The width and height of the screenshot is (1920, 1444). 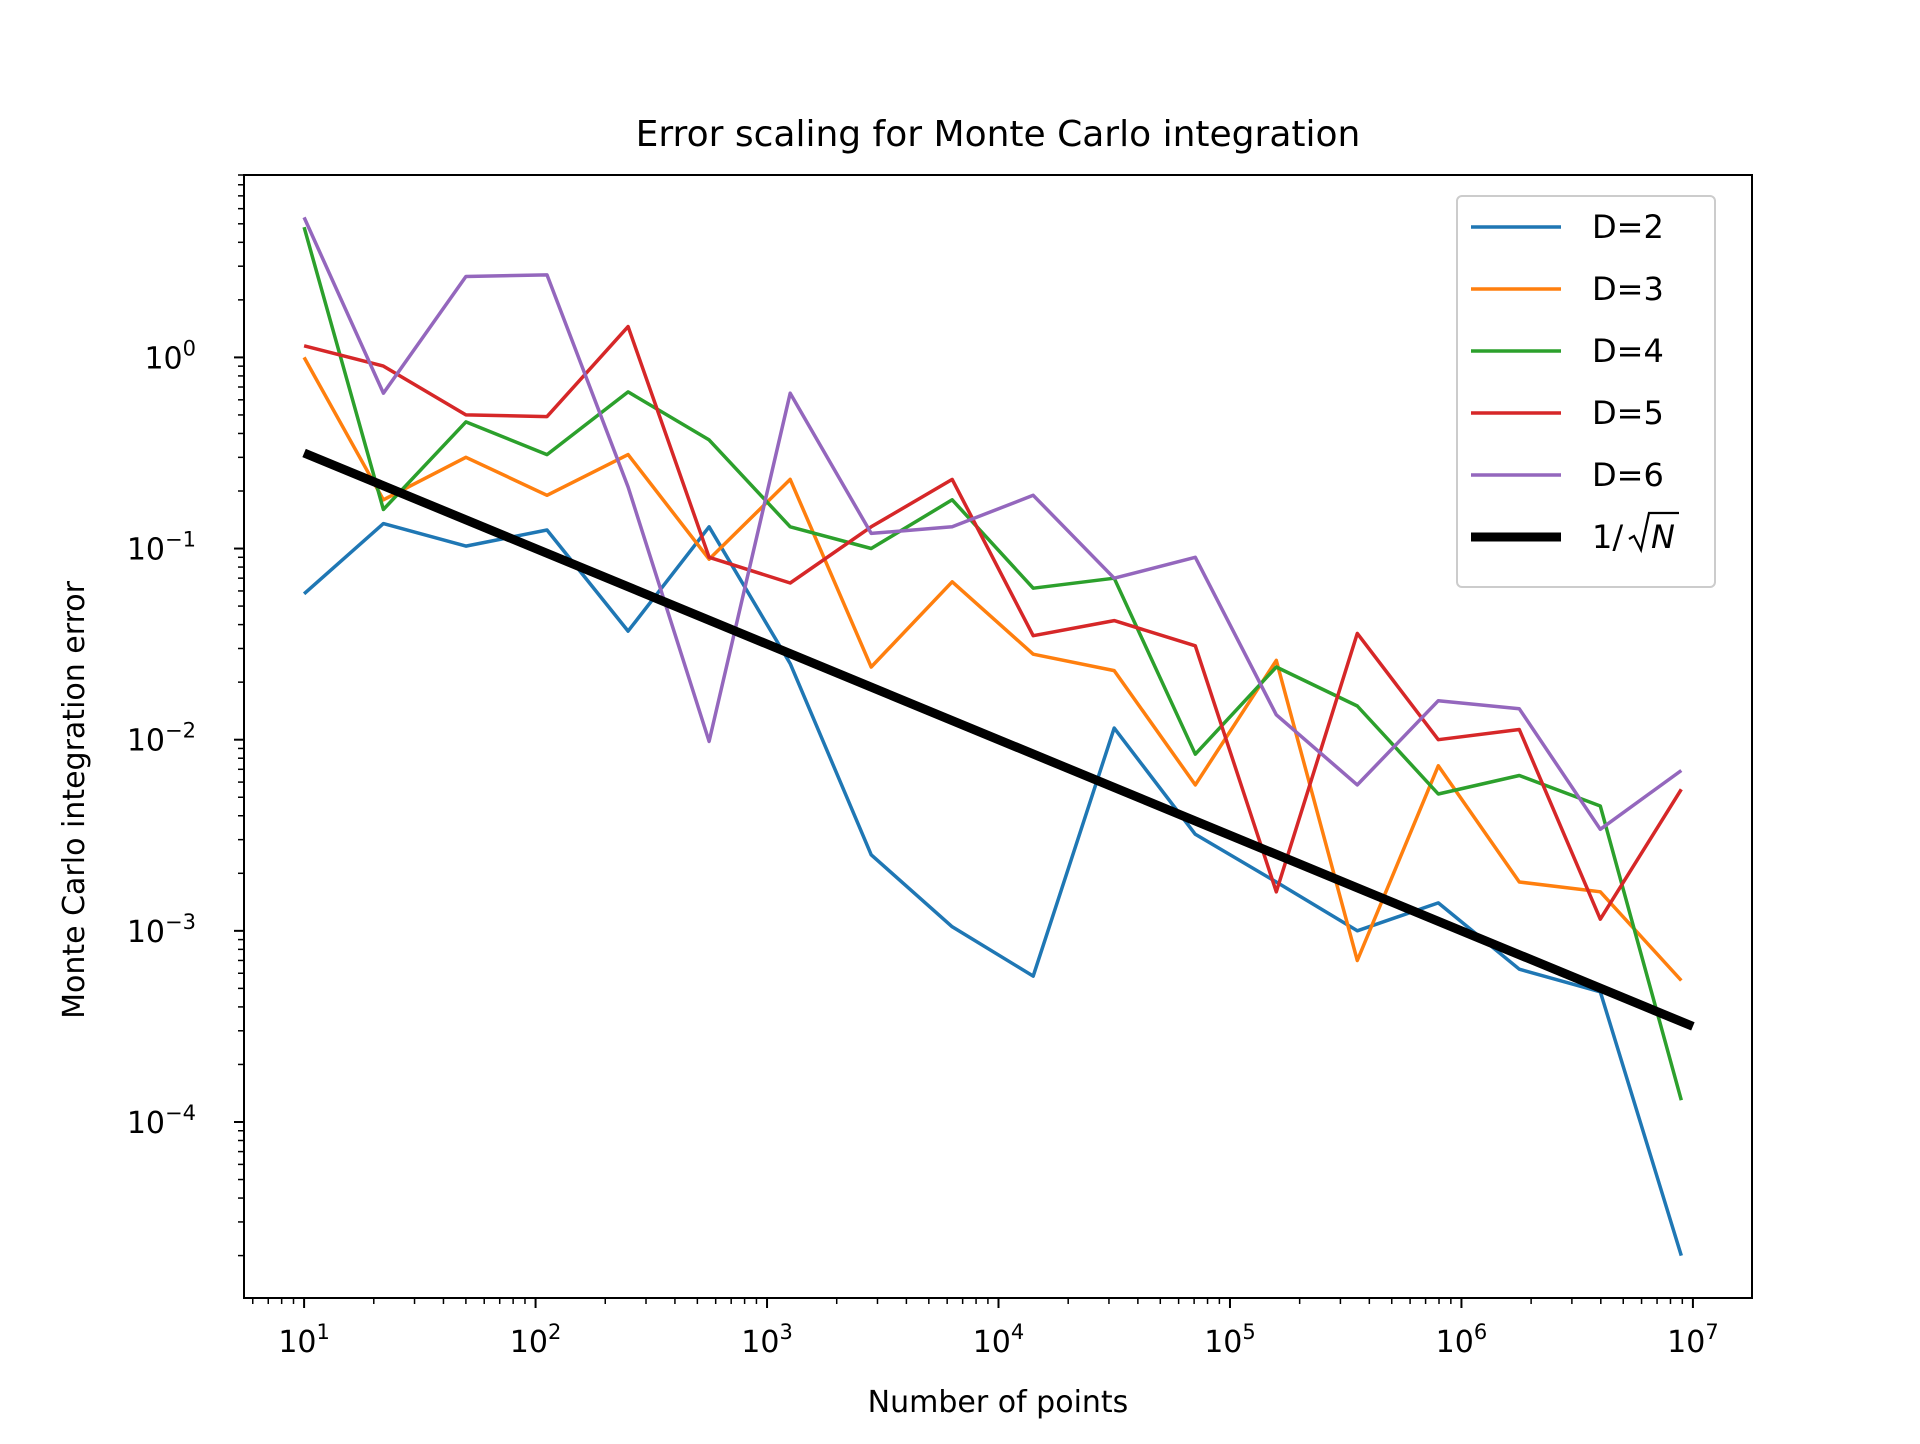 I want to click on legend-radical-sign, so click(x=1653, y=532).